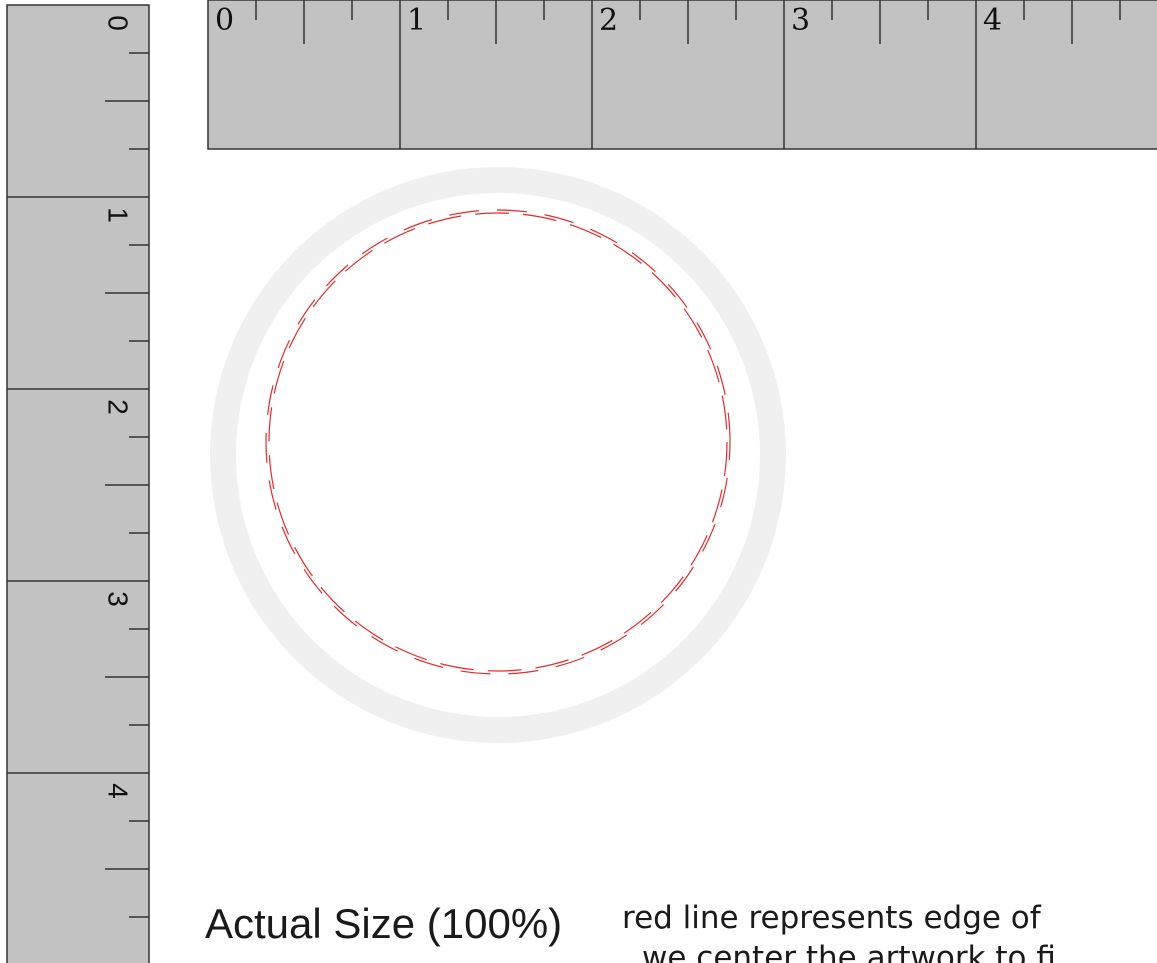  I want to click on top-ruler-label: 0, so click(224, 20).